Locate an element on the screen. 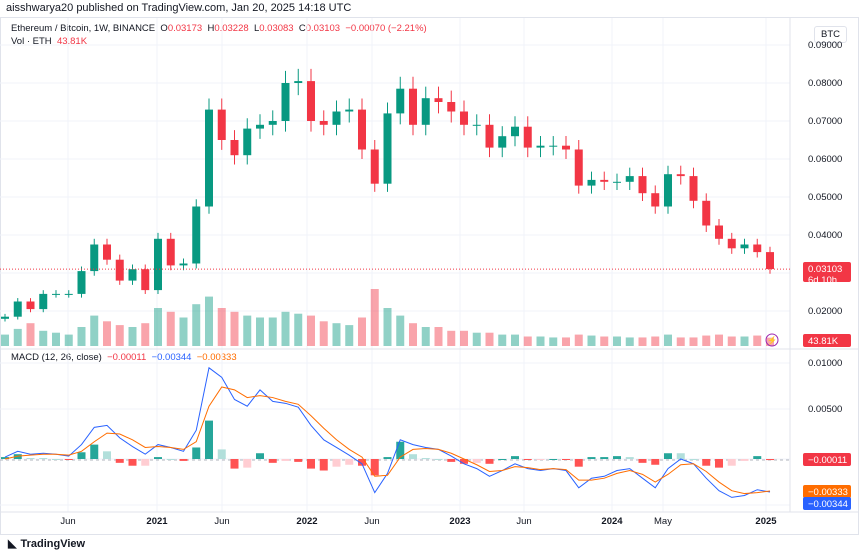  symbol-title: Ethereum / Bitcoin, 1W, BINANCE is located at coordinates (83, 28).